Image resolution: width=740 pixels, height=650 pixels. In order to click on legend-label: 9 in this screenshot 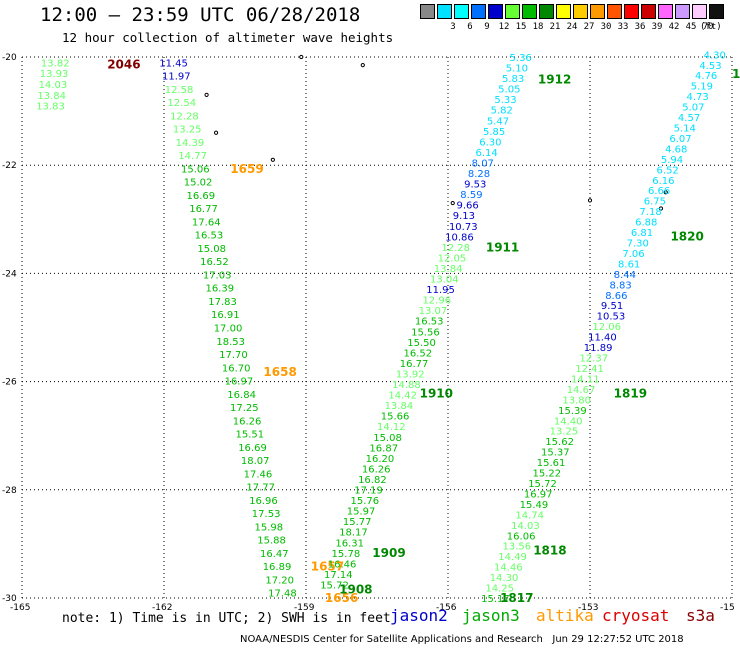, I will do `click(487, 27)`.